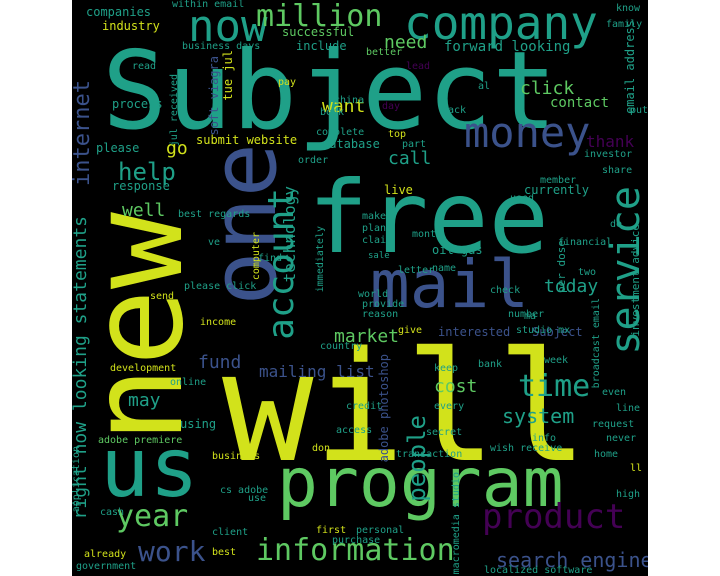 The width and height of the screenshot is (720, 576). I want to click on word-week: week, so click(556, 360).